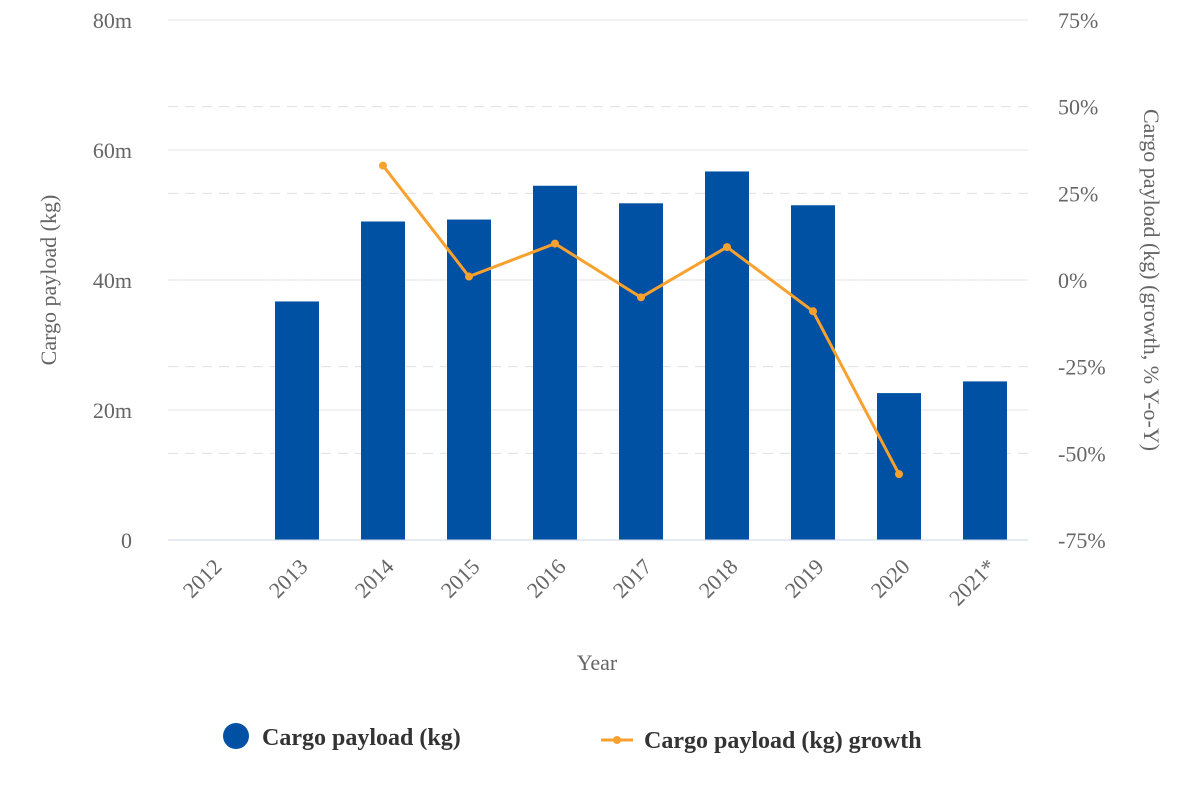 This screenshot has width=1200, height=800. What do you see at coordinates (288, 578) in the screenshot?
I see `x-tick-label: 2013` at bounding box center [288, 578].